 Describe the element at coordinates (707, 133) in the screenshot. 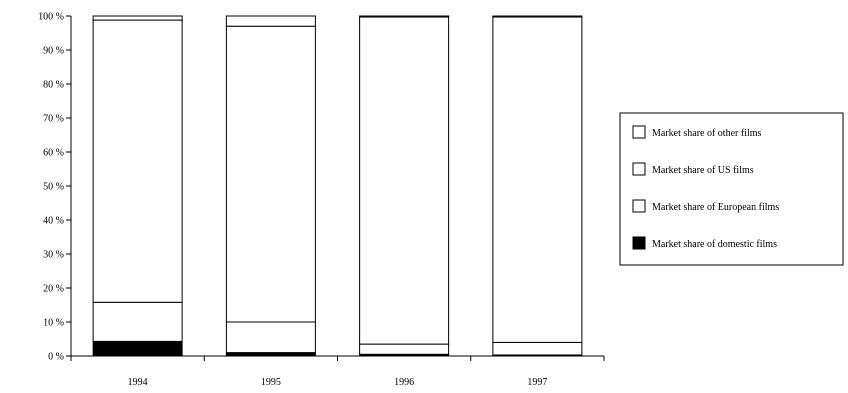

I see `legend-label: Market share of other films` at that location.